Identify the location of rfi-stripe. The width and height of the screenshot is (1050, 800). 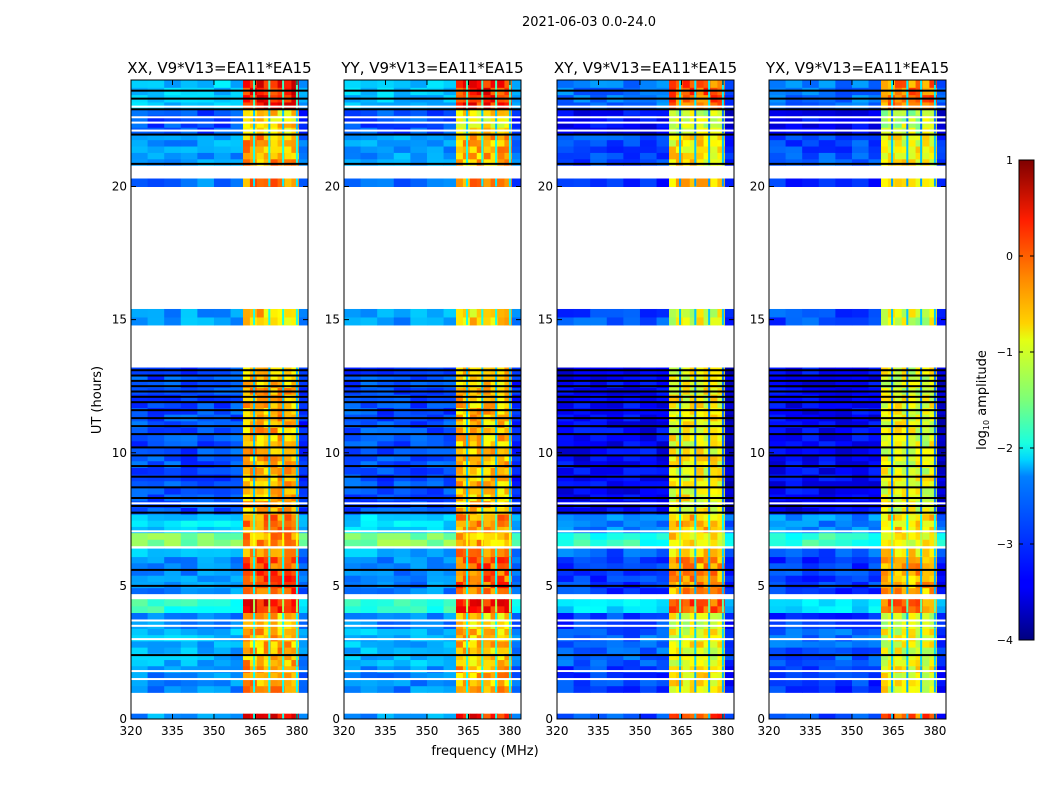
(496, 149).